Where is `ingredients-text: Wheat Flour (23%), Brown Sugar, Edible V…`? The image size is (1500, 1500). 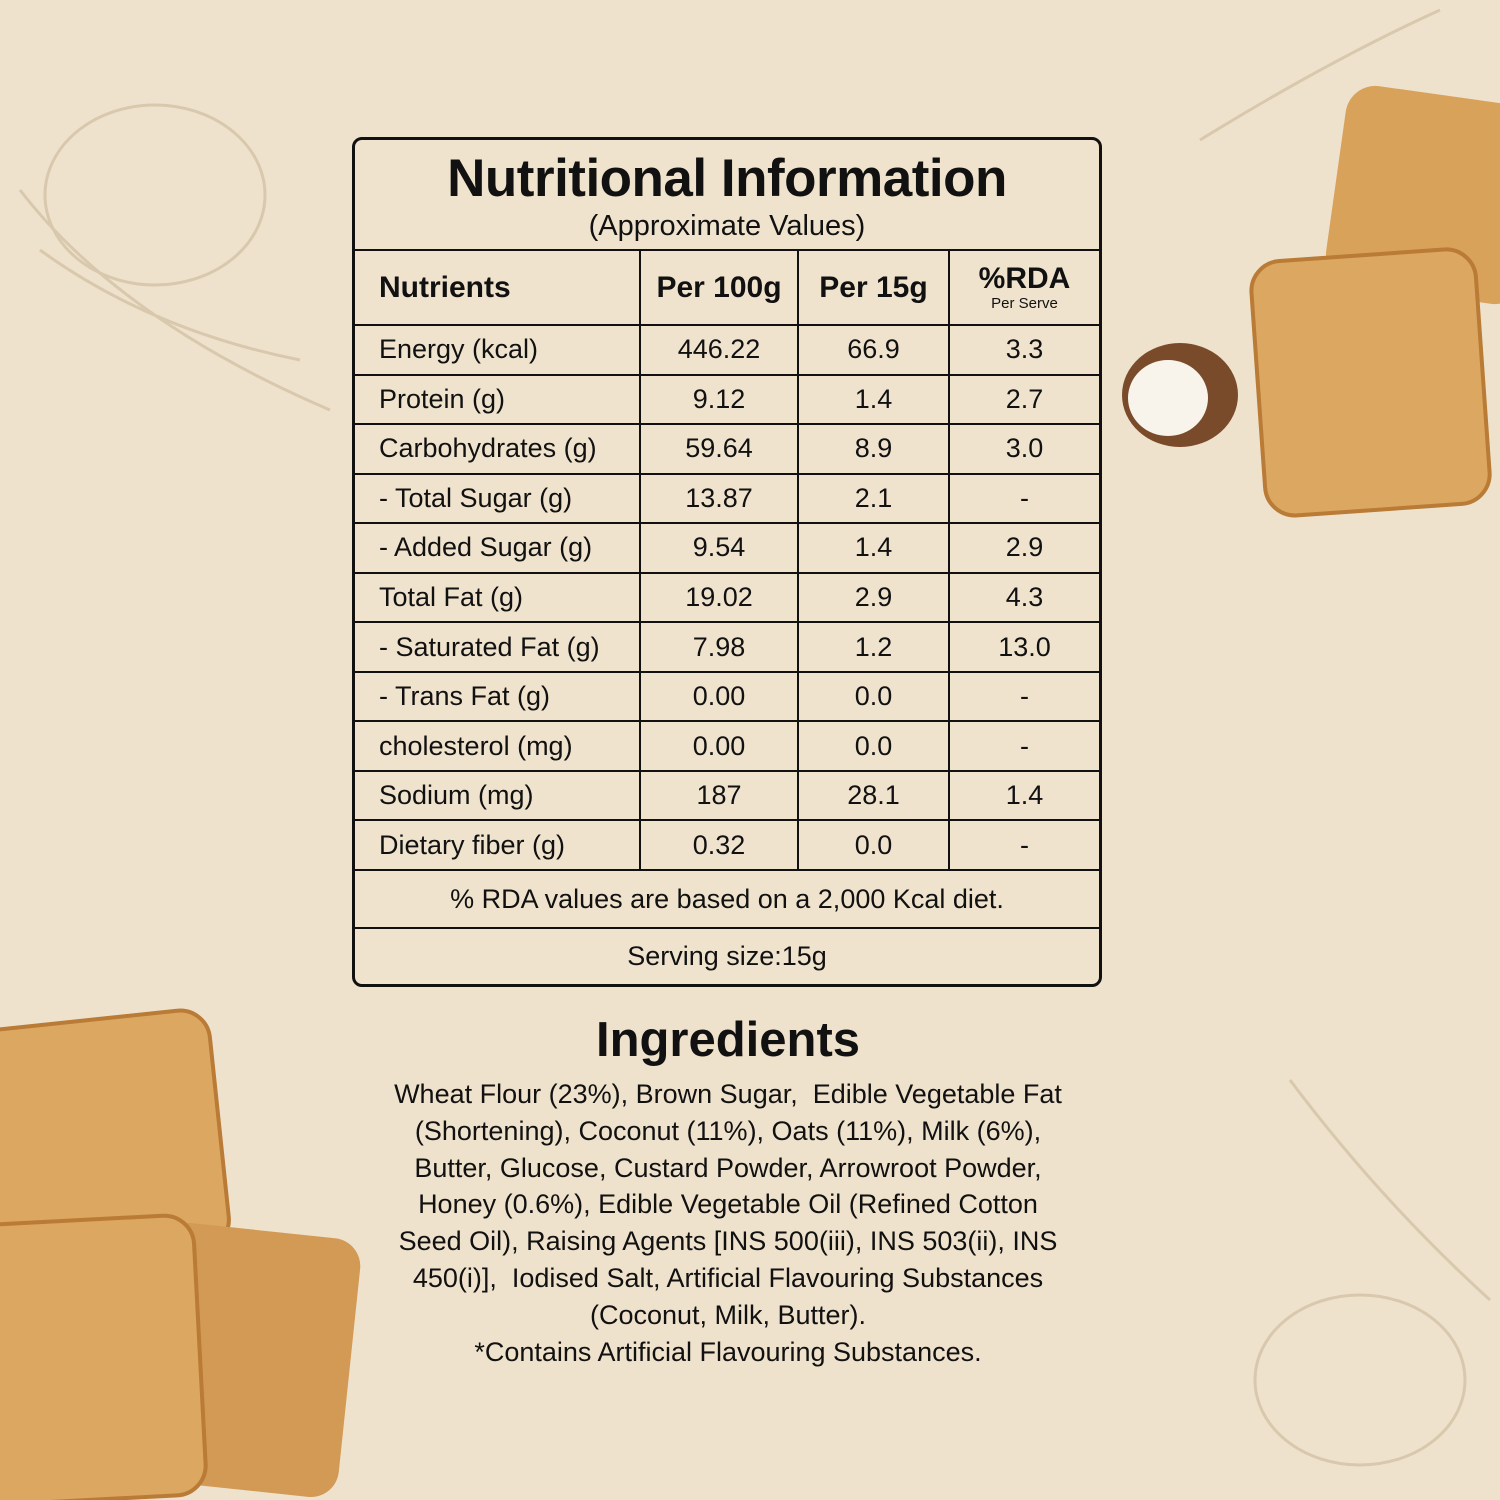
ingredients-text: Wheat Flour (23%), Brown Sugar, Edible V… is located at coordinates (728, 1223).